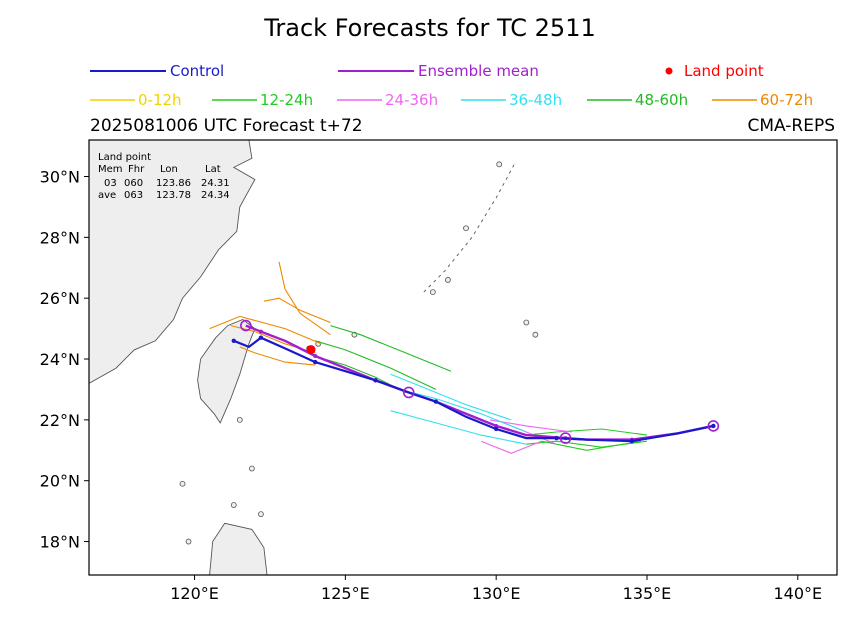 Image resolution: width=860 pixels, height=633 pixels. Describe the element at coordinates (60, 237) in the screenshot. I see `y-tick-label-5: 28°N` at that location.